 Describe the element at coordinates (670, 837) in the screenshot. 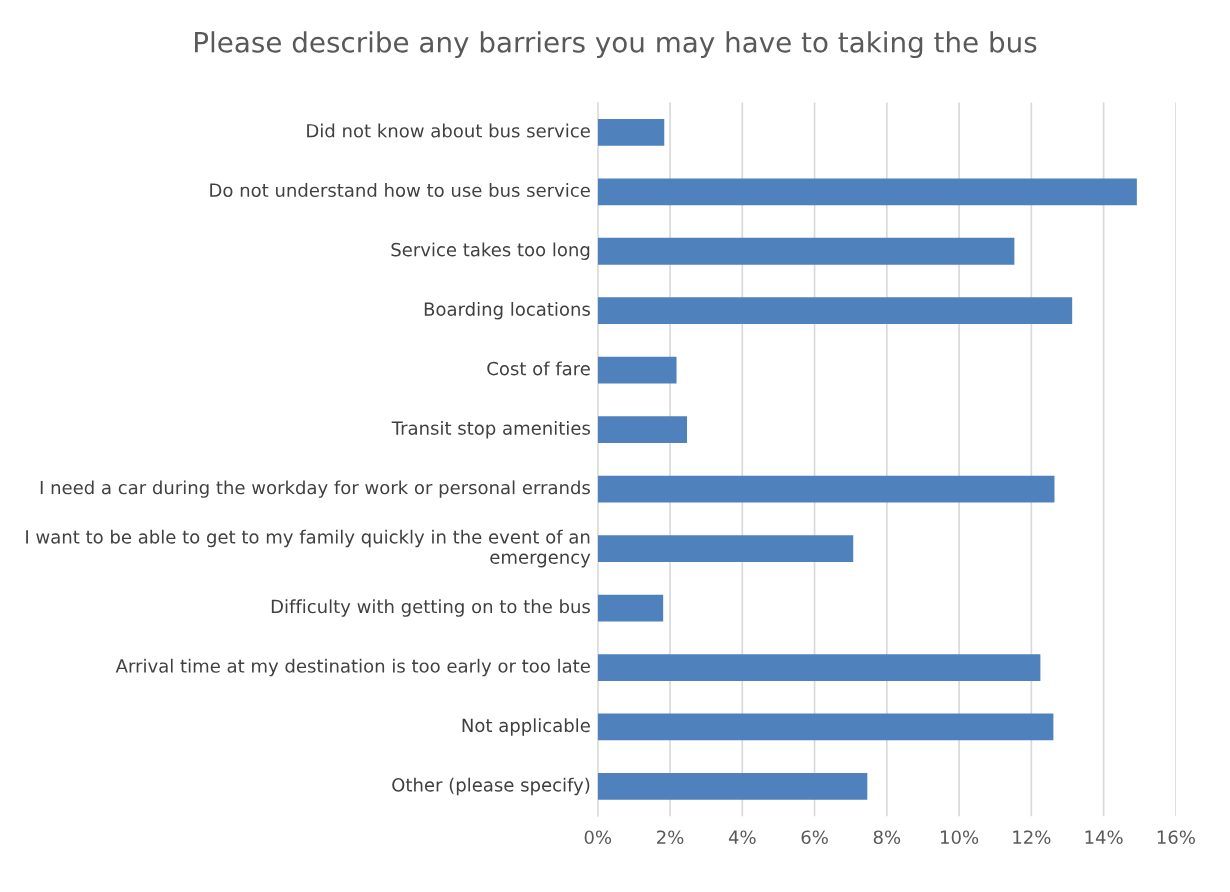

I see `x-tick-label: 2%` at that location.